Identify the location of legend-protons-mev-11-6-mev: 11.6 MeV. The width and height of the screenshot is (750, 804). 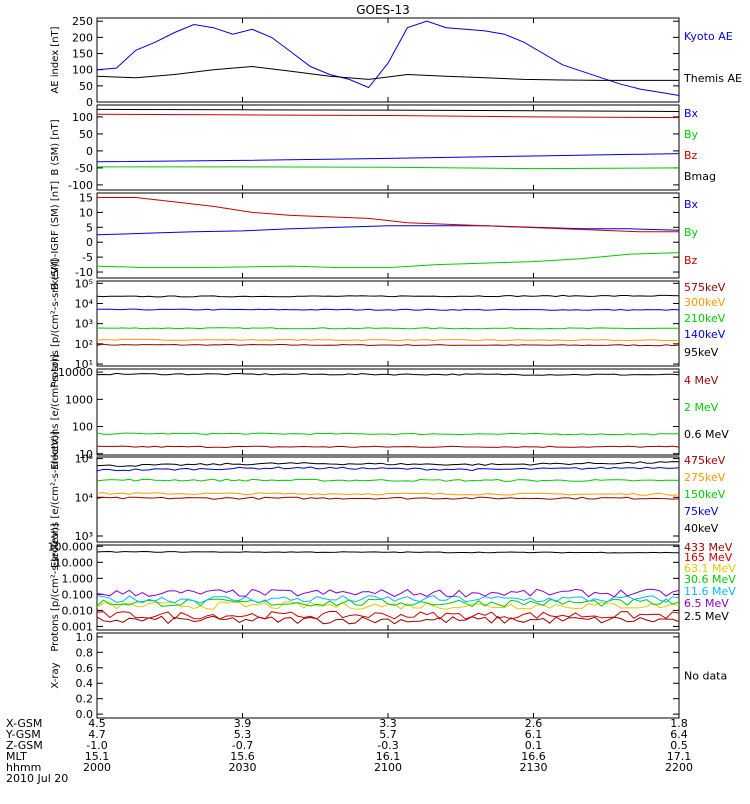
(710, 591).